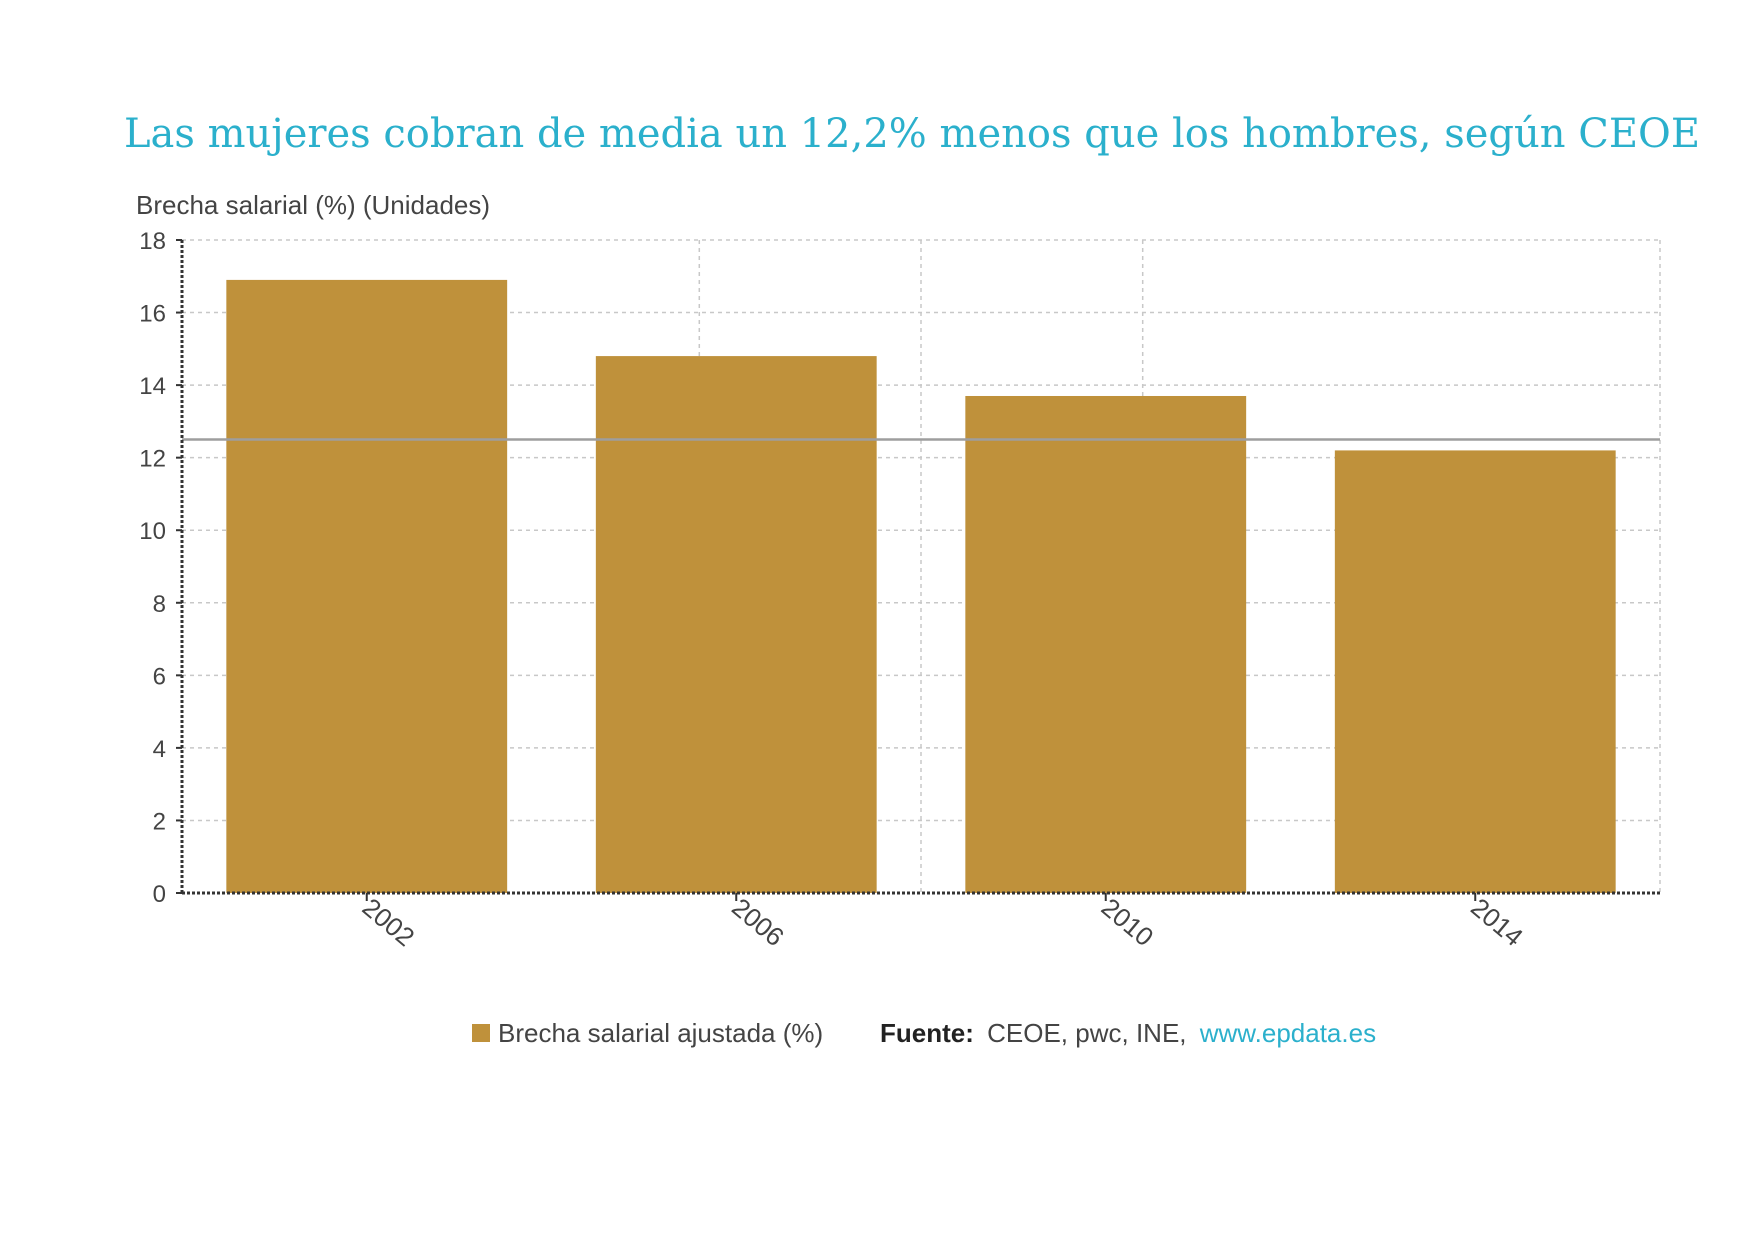 Image resolution: width=1754 pixels, height=1246 pixels. What do you see at coordinates (152, 531) in the screenshot?
I see `y-tick-label: 10` at bounding box center [152, 531].